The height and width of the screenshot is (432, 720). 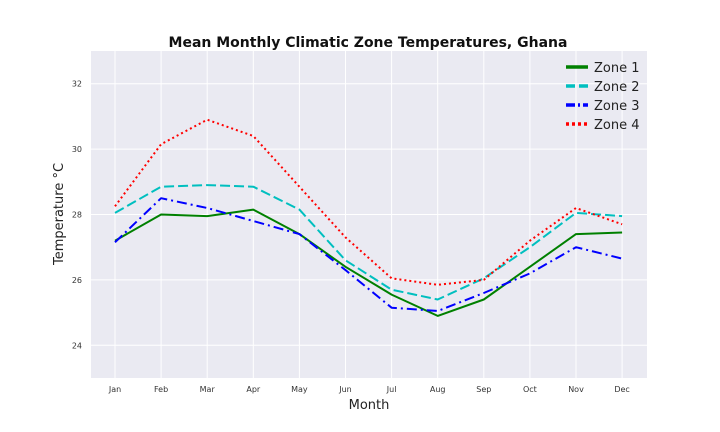 What do you see at coordinates (438, 389) in the screenshot?
I see `x-tick-label: Aug` at bounding box center [438, 389].